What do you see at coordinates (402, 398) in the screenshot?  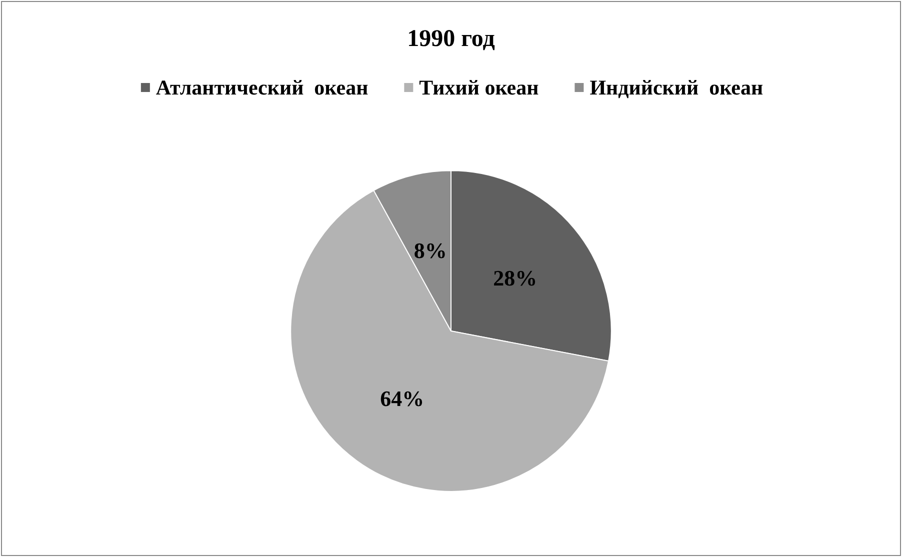 I see `data-label: 64%` at bounding box center [402, 398].